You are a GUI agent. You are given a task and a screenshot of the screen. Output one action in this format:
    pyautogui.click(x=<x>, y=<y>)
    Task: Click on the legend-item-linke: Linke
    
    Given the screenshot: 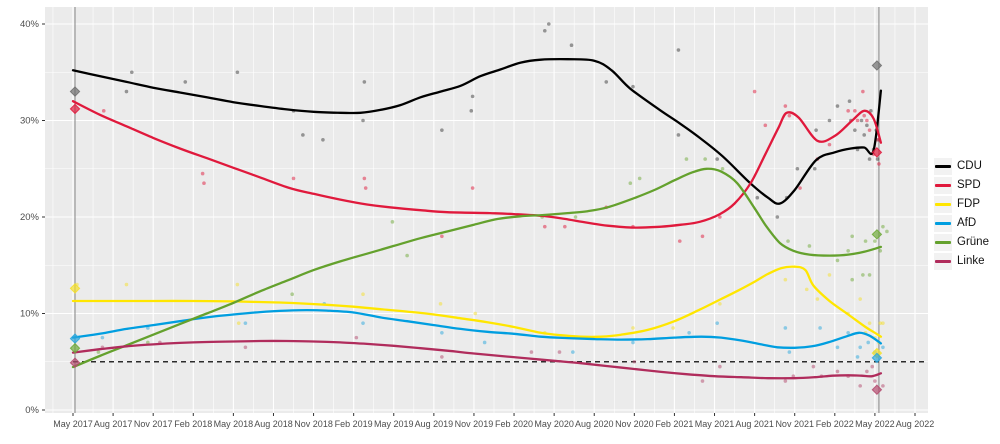 What is the action you would take?
    pyautogui.click(x=961, y=261)
    